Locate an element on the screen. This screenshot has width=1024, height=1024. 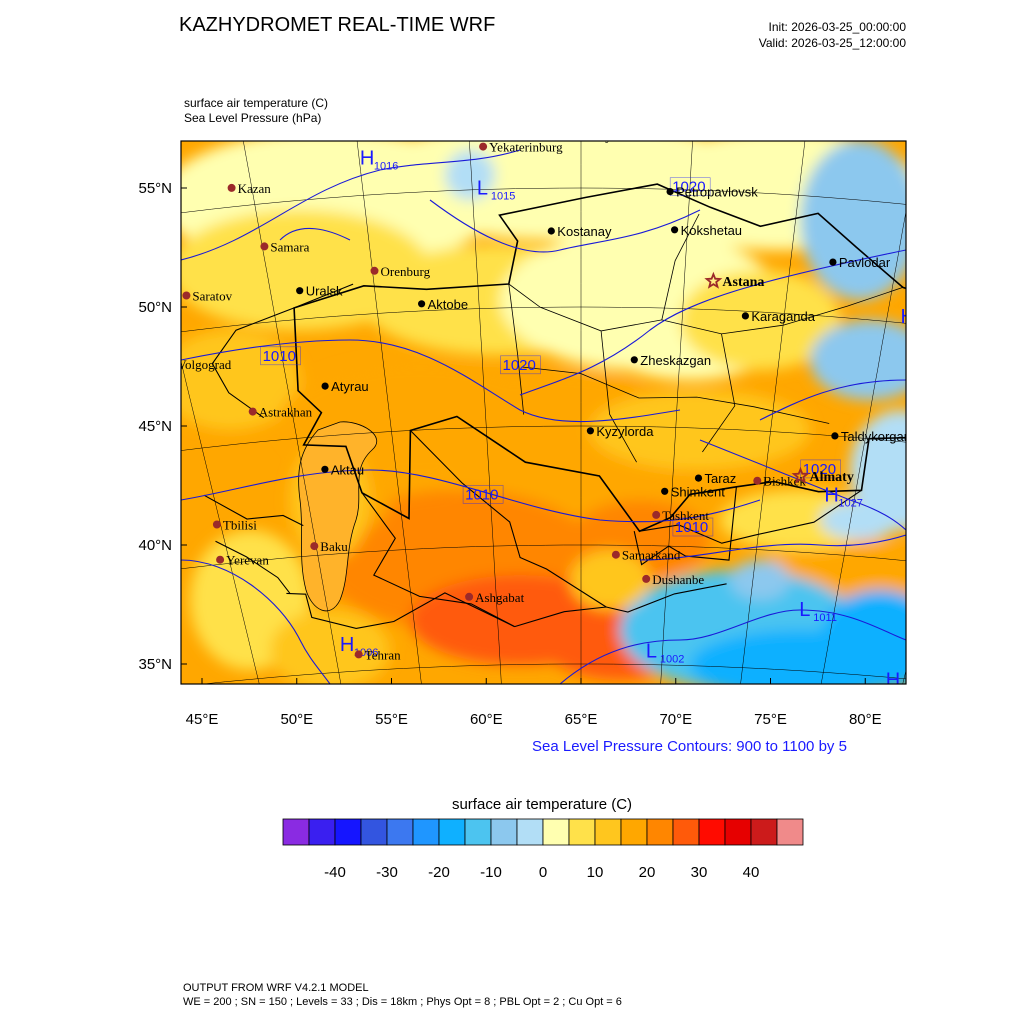
lon-tick-label: 80°E is located at coordinates (865, 719).